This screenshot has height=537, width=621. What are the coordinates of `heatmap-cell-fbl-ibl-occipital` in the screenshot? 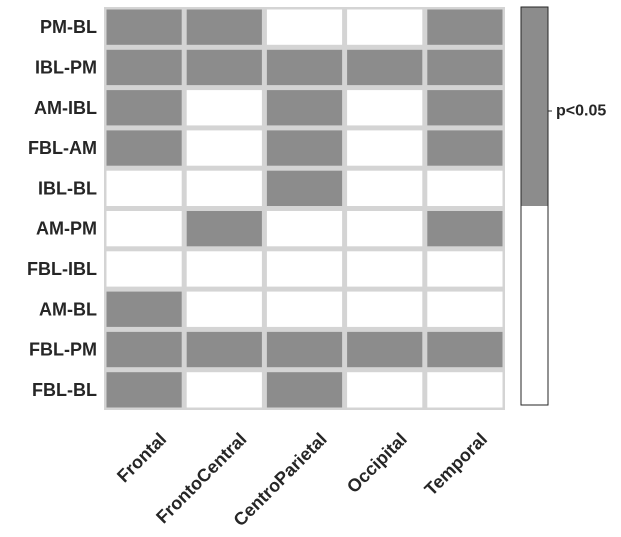 It's located at (385, 269).